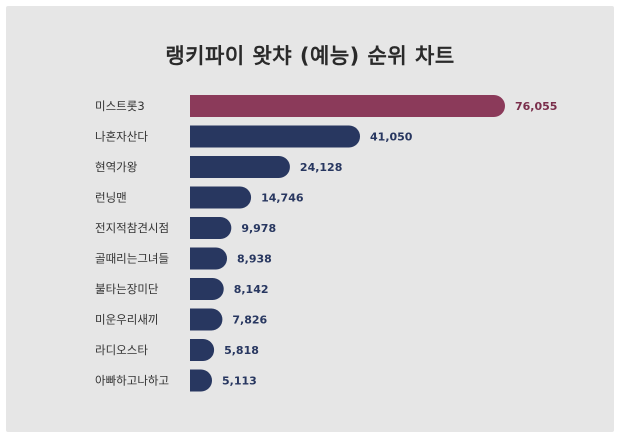 The width and height of the screenshot is (620, 438). What do you see at coordinates (258, 228) in the screenshot?
I see `value-label: 9,978` at bounding box center [258, 228].